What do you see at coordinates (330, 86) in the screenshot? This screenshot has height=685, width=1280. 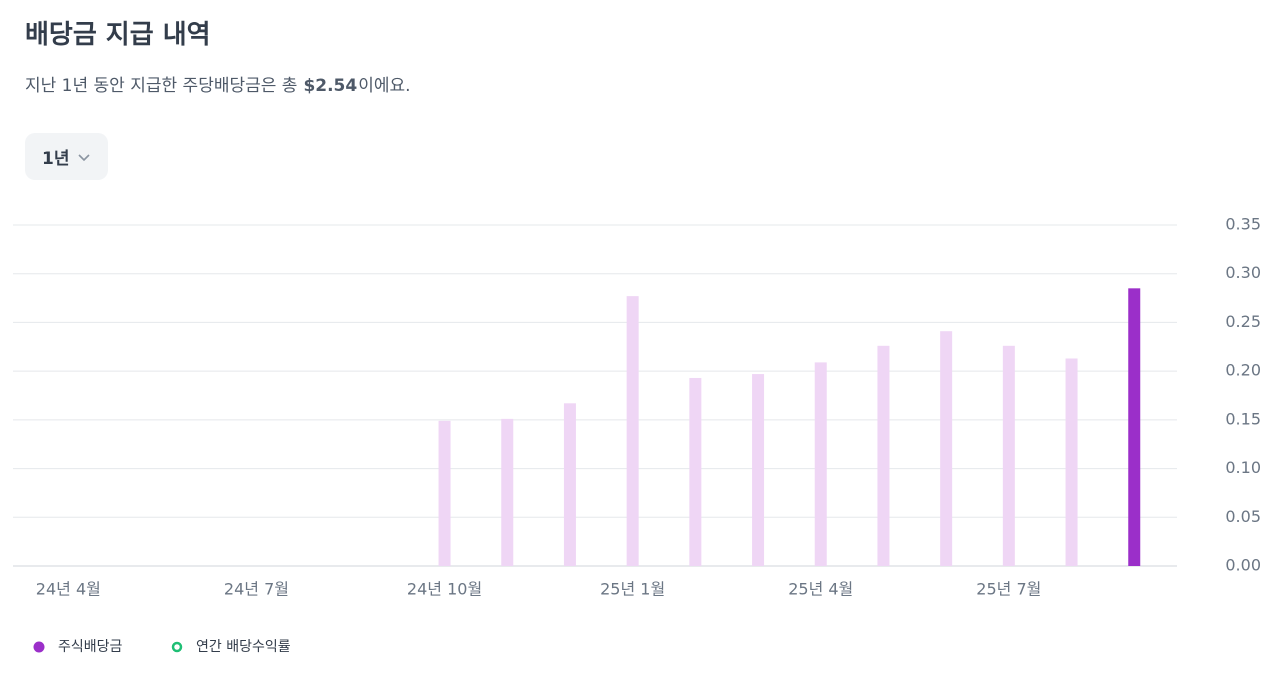 I see `subtitle-amount: $2.54` at bounding box center [330, 86].